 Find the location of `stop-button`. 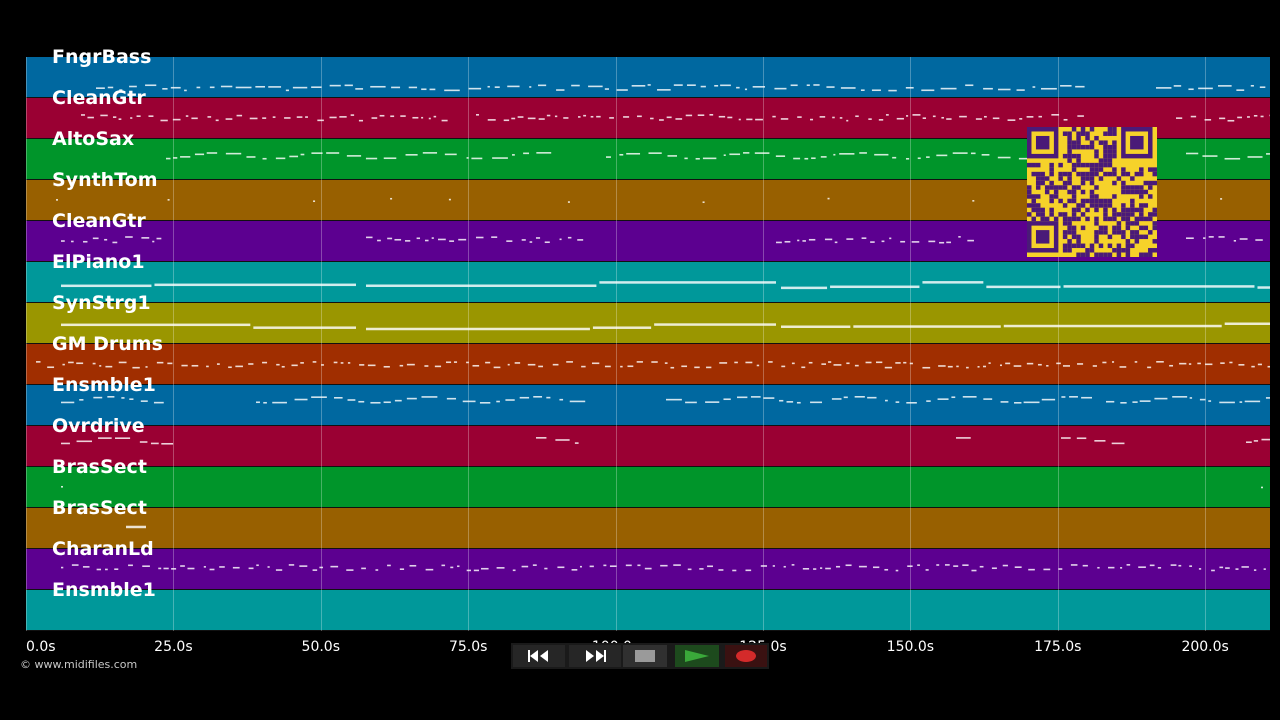

stop-button is located at coordinates (645, 656).